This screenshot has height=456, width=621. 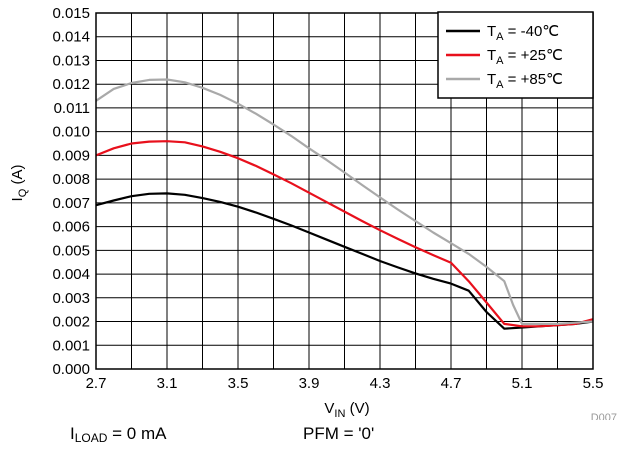 I want to click on y-tick-label: 0.015, so click(x=71, y=13).